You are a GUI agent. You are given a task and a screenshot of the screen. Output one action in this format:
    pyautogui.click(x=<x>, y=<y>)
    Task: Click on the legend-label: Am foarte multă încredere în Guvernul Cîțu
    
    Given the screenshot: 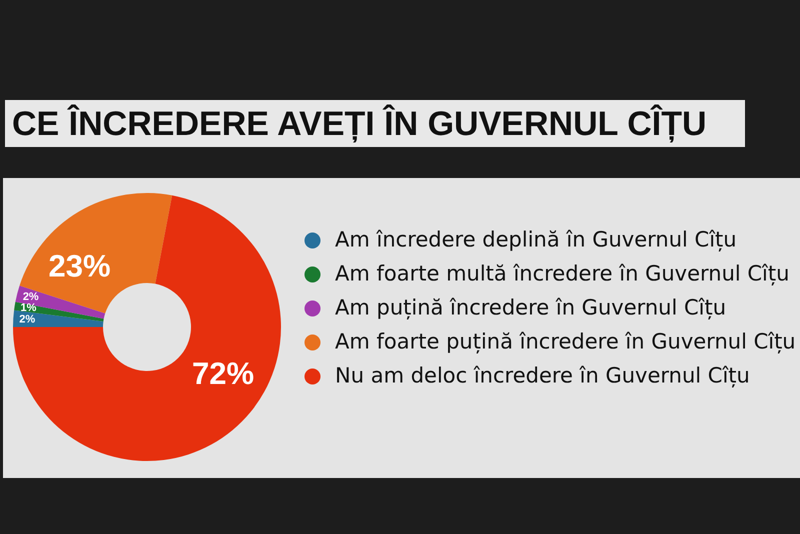 What is the action you would take?
    pyautogui.click(x=562, y=274)
    